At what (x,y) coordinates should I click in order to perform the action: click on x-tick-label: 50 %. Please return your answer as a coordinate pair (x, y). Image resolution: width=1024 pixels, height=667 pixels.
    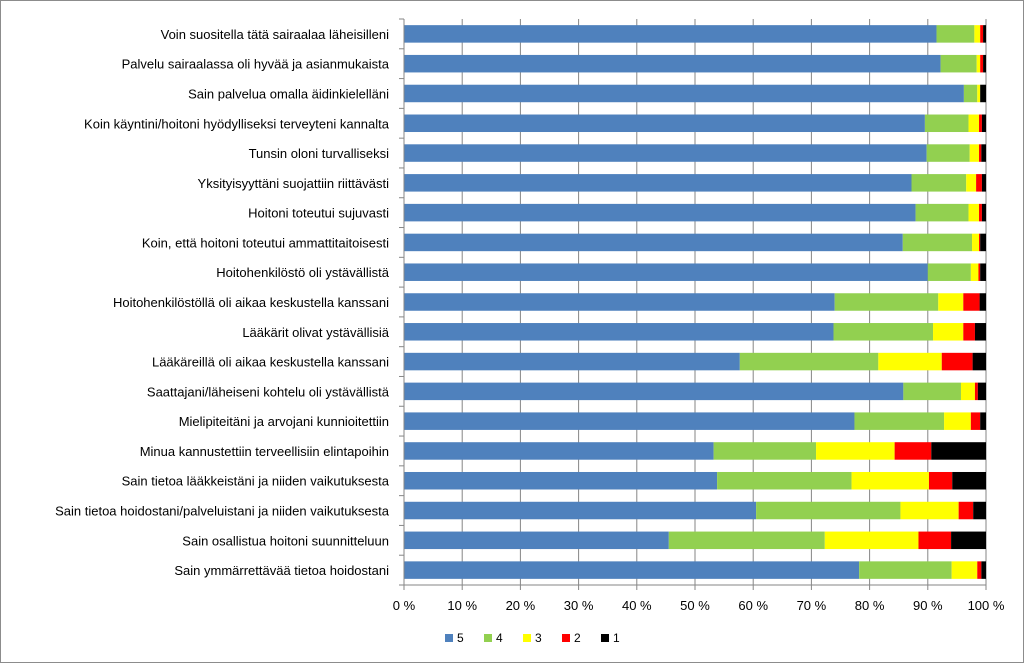
    Looking at the image, I should click on (695, 605).